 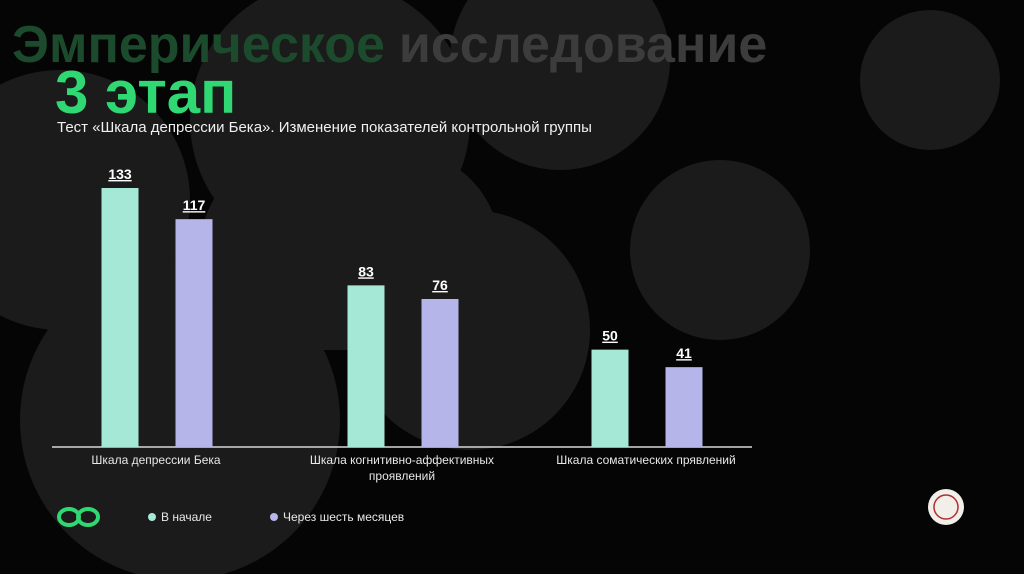 What do you see at coordinates (78, 517) in the screenshot?
I see `logo` at bounding box center [78, 517].